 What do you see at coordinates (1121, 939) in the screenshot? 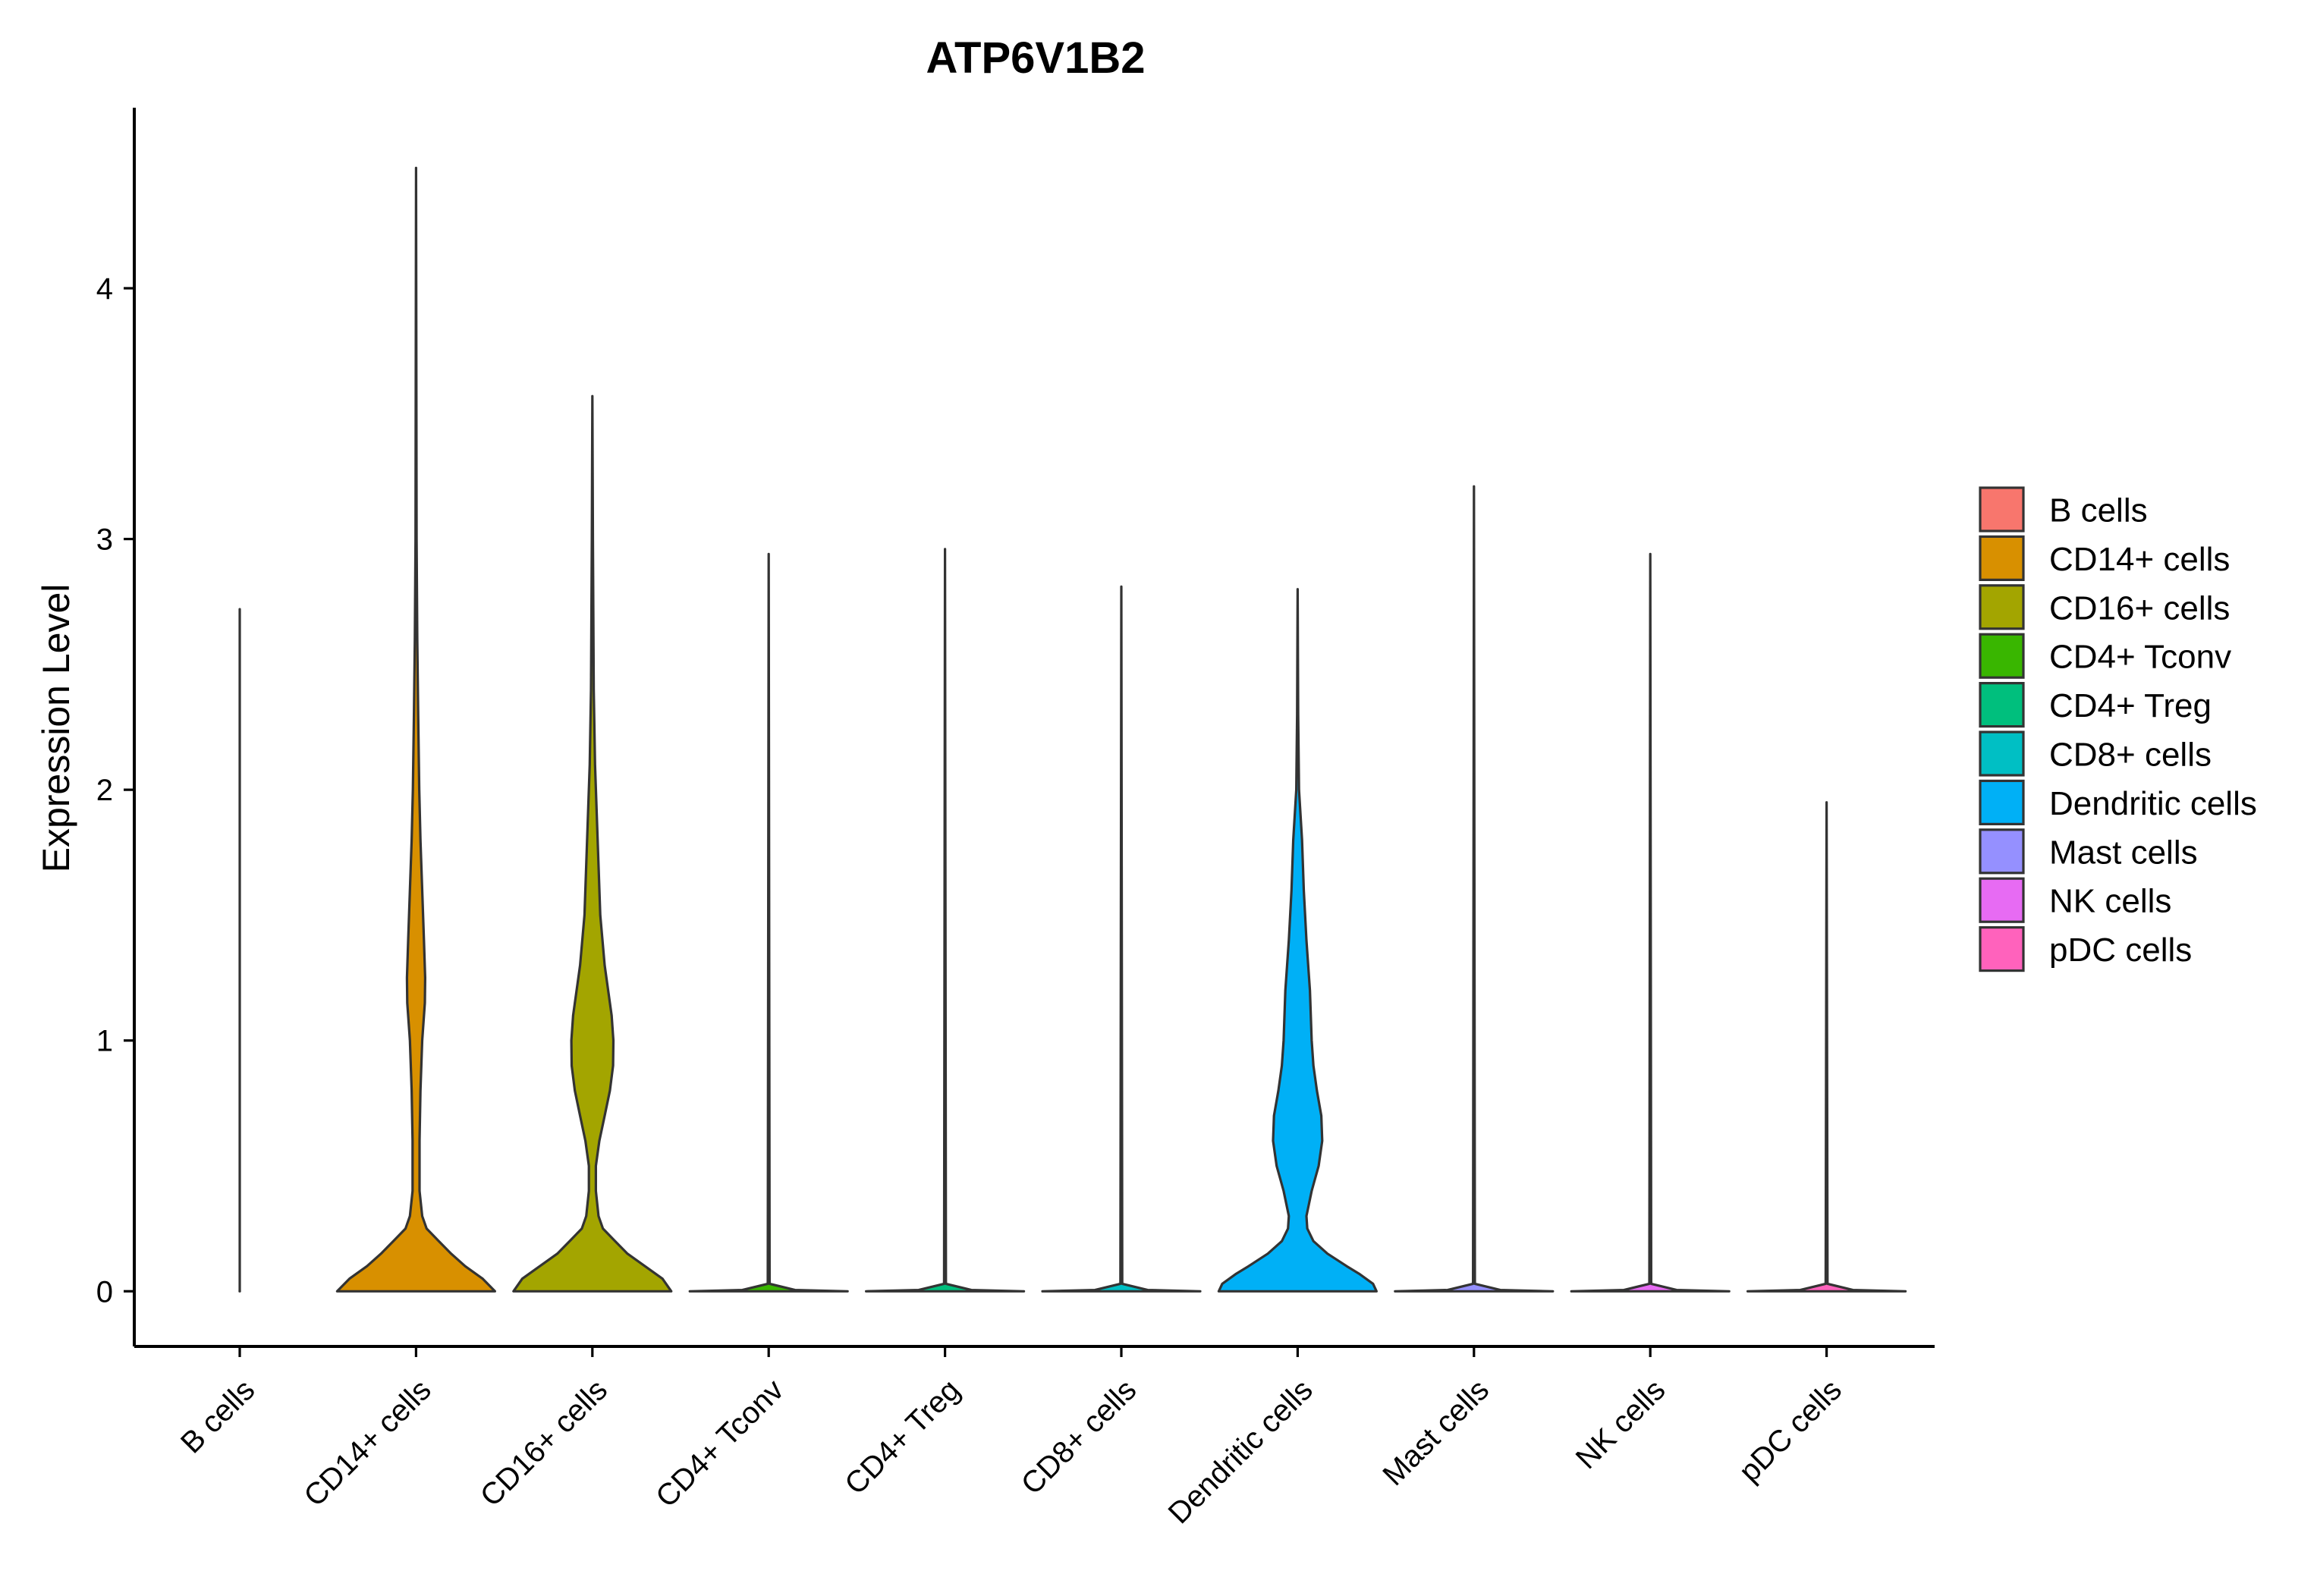
I see `violin-cd8-cells` at bounding box center [1121, 939].